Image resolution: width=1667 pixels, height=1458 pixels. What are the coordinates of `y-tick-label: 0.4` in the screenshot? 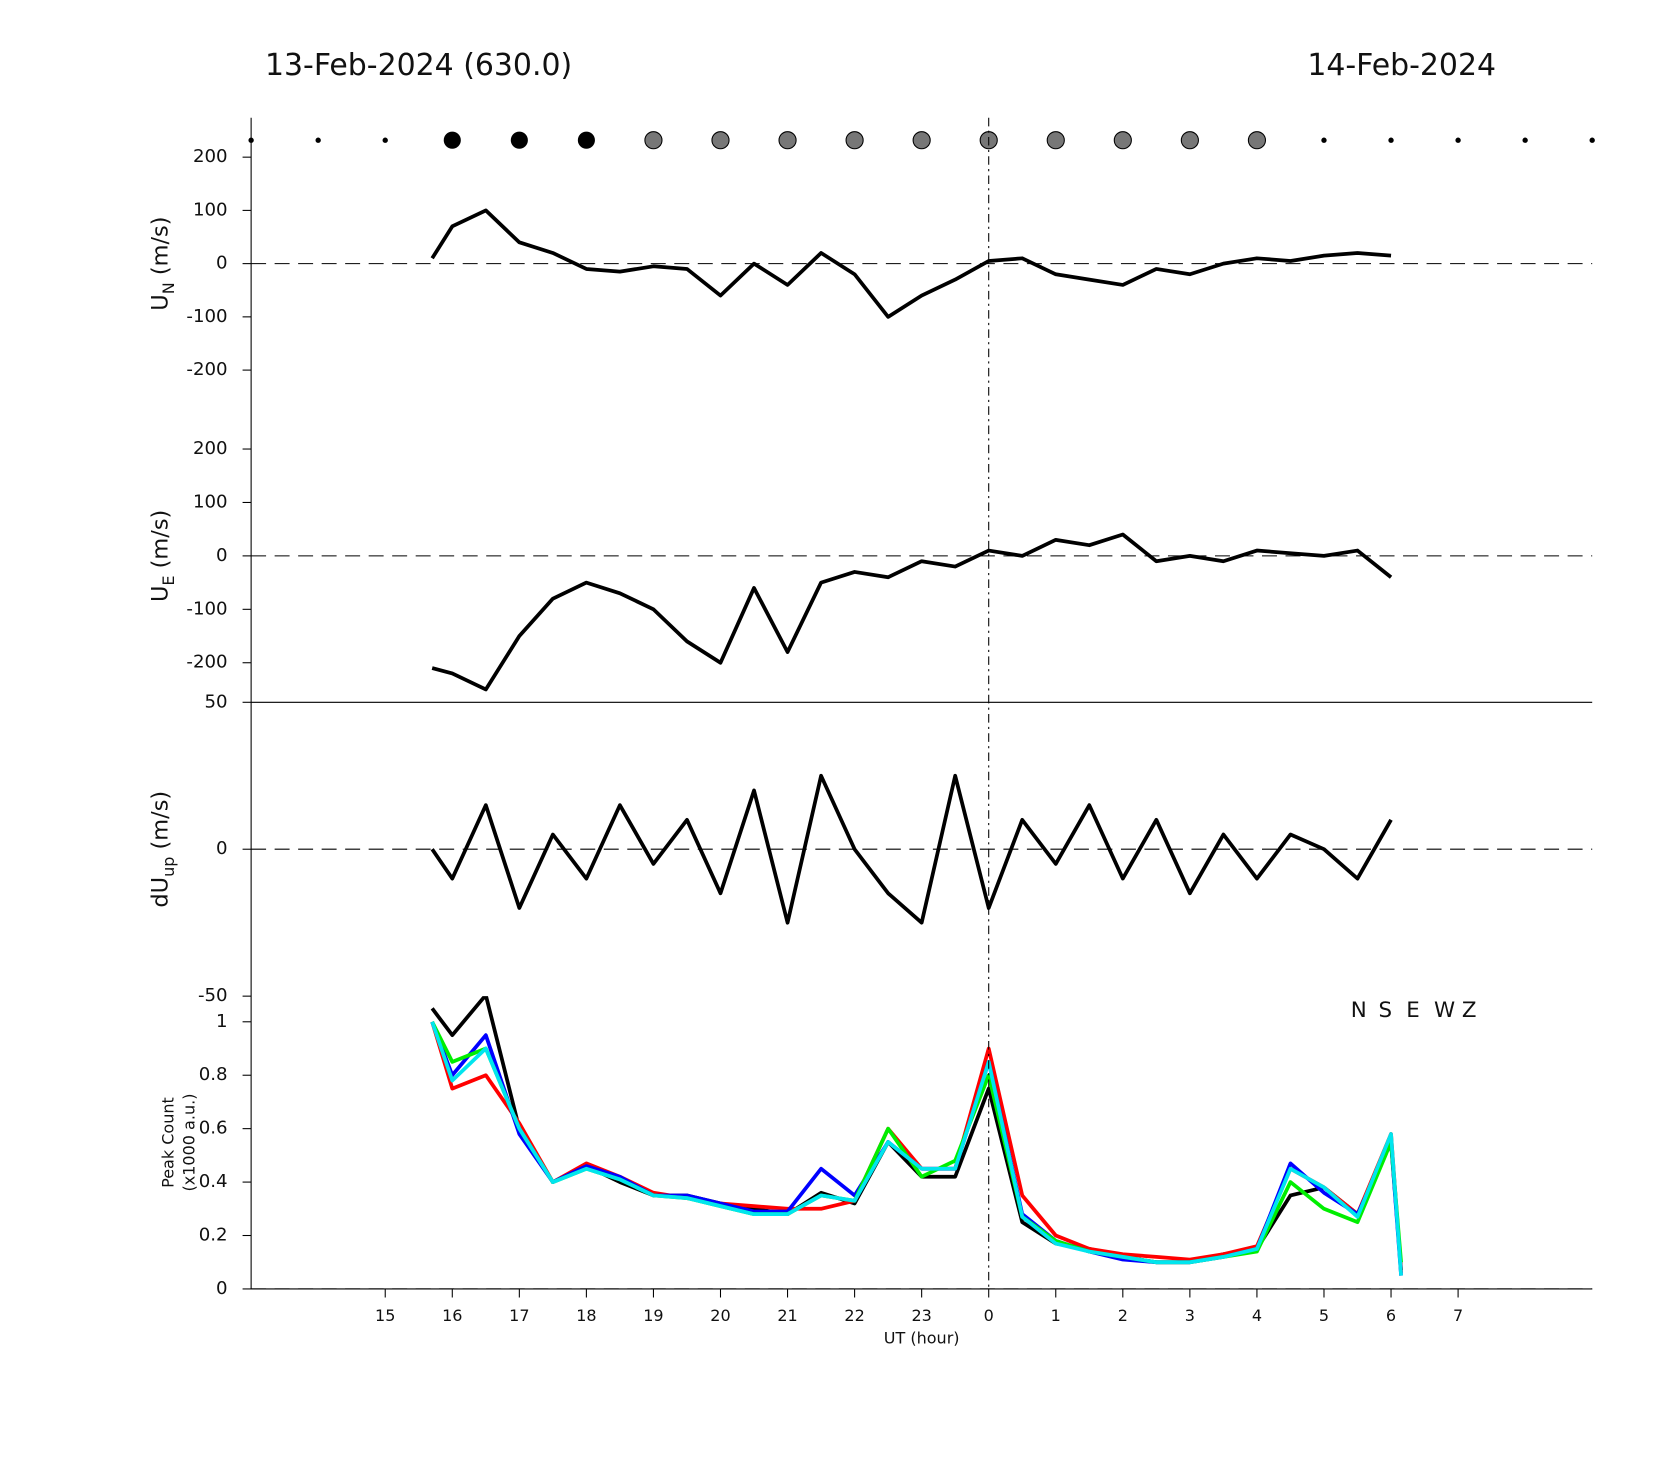 It's located at (213, 1181).